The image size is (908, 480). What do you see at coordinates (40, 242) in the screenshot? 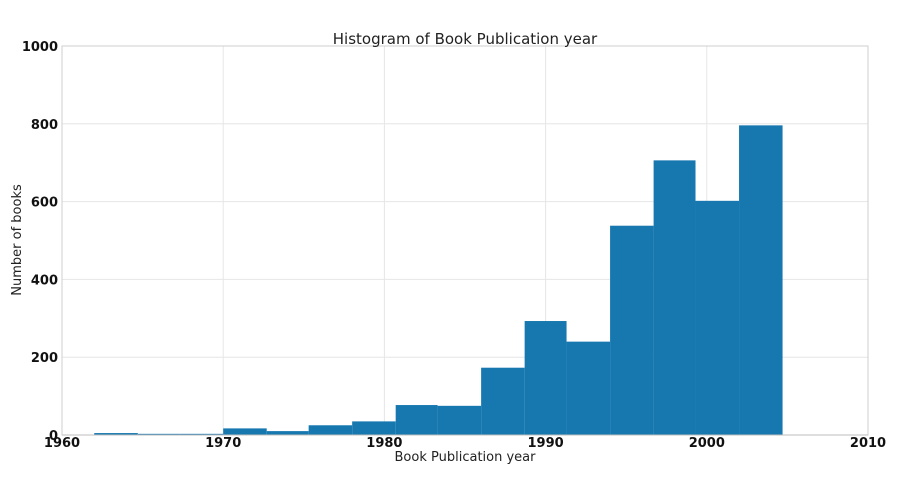
I see `y-tick-labels: 0 200 400 600 800 1000` at bounding box center [40, 242].